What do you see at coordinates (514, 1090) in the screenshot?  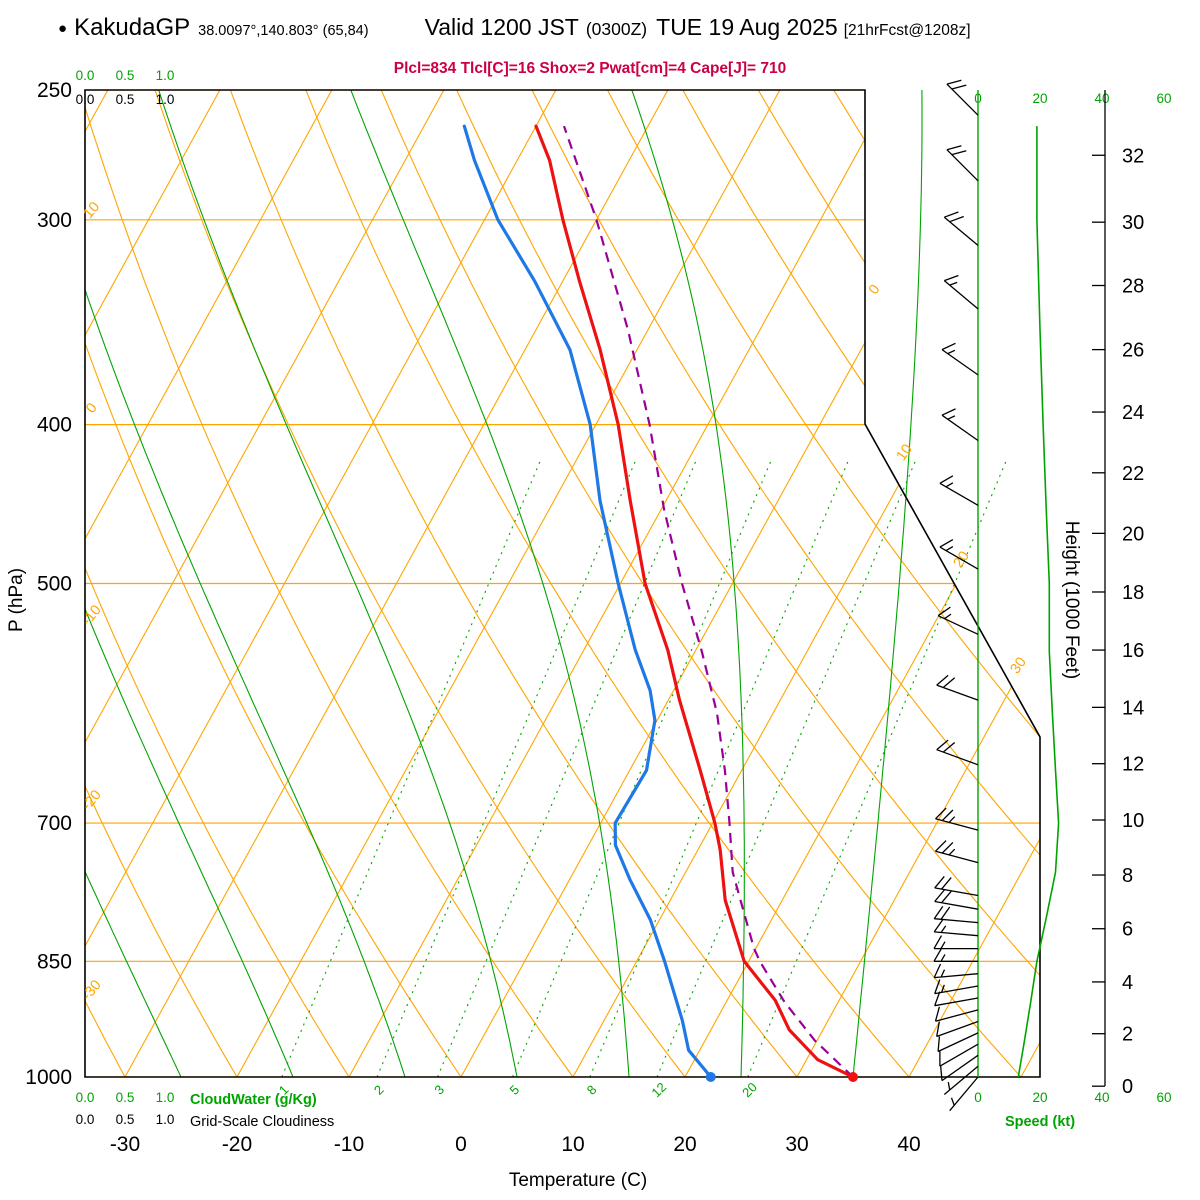 I see `svg-text: 5` at bounding box center [514, 1090].